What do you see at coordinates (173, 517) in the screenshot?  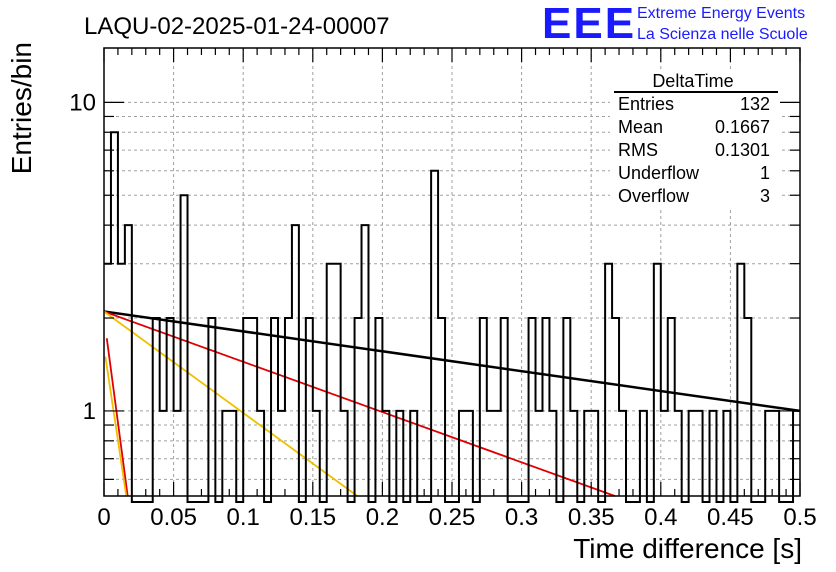 I see `x-tick-label: 0.05` at bounding box center [173, 517].